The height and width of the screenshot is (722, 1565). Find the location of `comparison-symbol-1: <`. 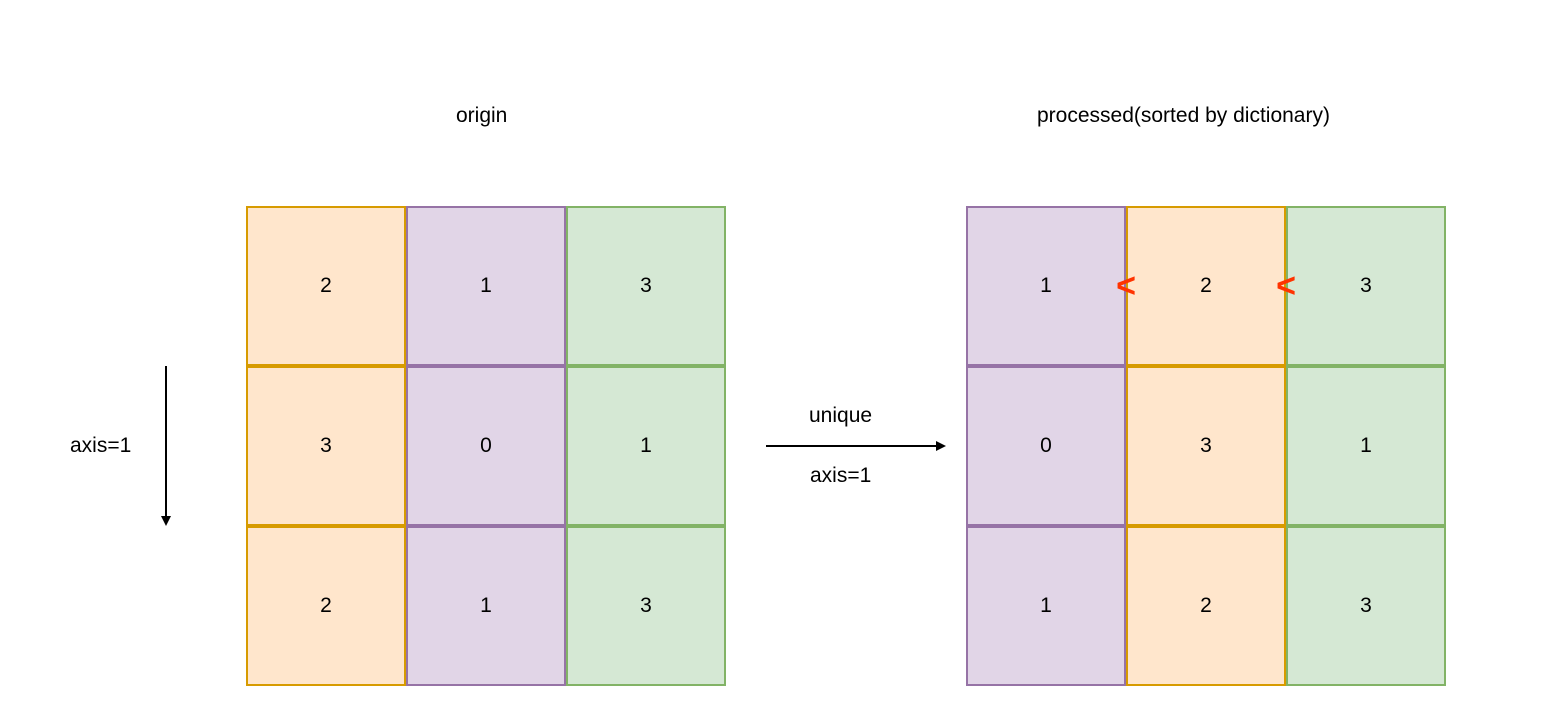

comparison-symbol-1: < is located at coordinates (1126, 286).